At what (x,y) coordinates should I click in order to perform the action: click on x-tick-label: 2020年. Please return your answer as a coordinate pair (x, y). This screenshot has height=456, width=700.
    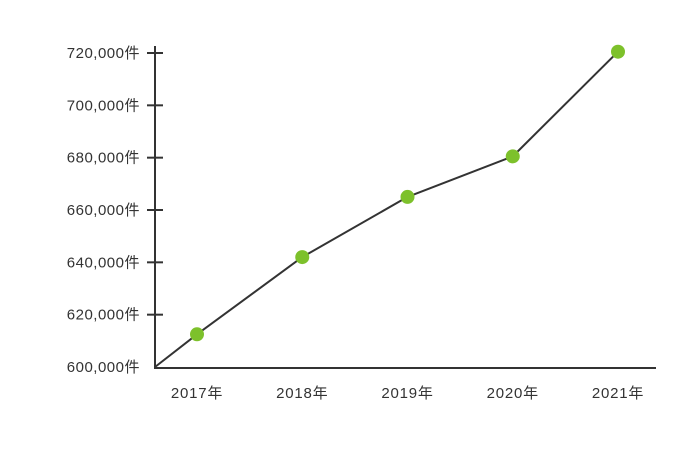
    Looking at the image, I should click on (513, 393).